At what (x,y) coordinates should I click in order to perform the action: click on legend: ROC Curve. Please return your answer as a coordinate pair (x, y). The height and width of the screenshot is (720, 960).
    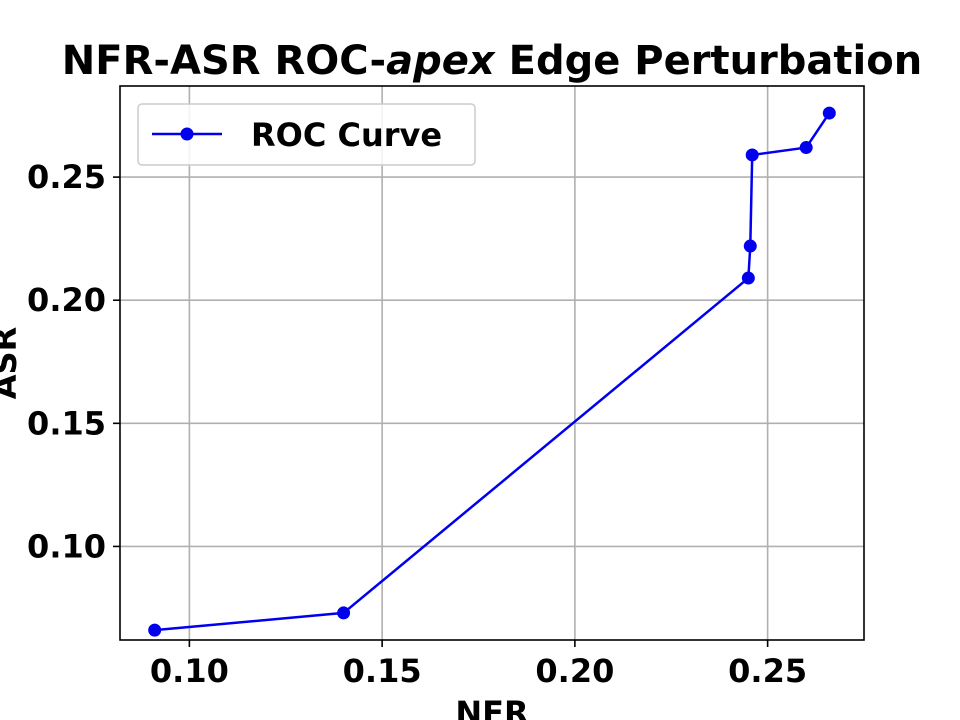
    Looking at the image, I should click on (306, 134).